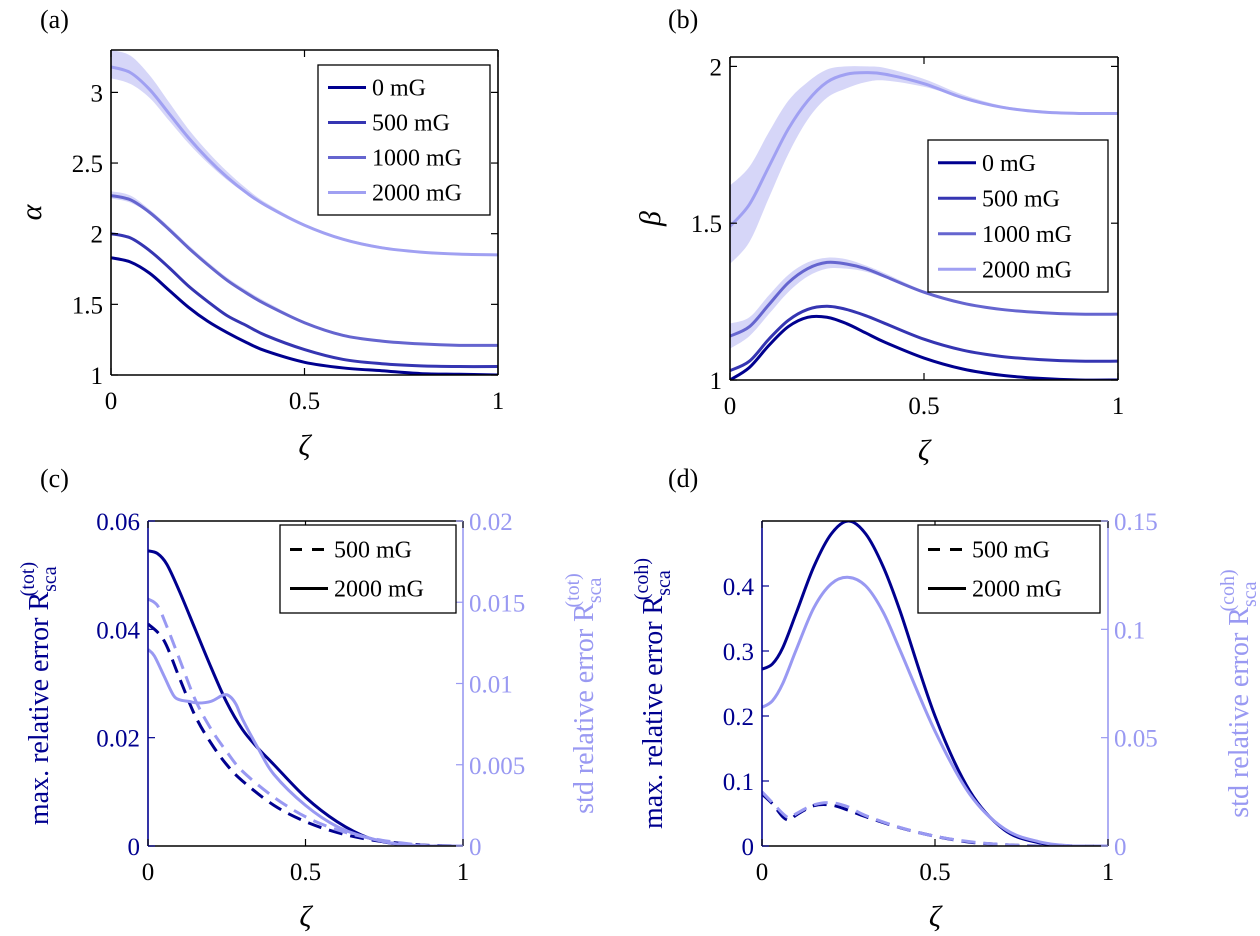 This screenshot has width=1260, height=936. I want to click on y-tick-label-right: 0.15, so click(1136, 522).